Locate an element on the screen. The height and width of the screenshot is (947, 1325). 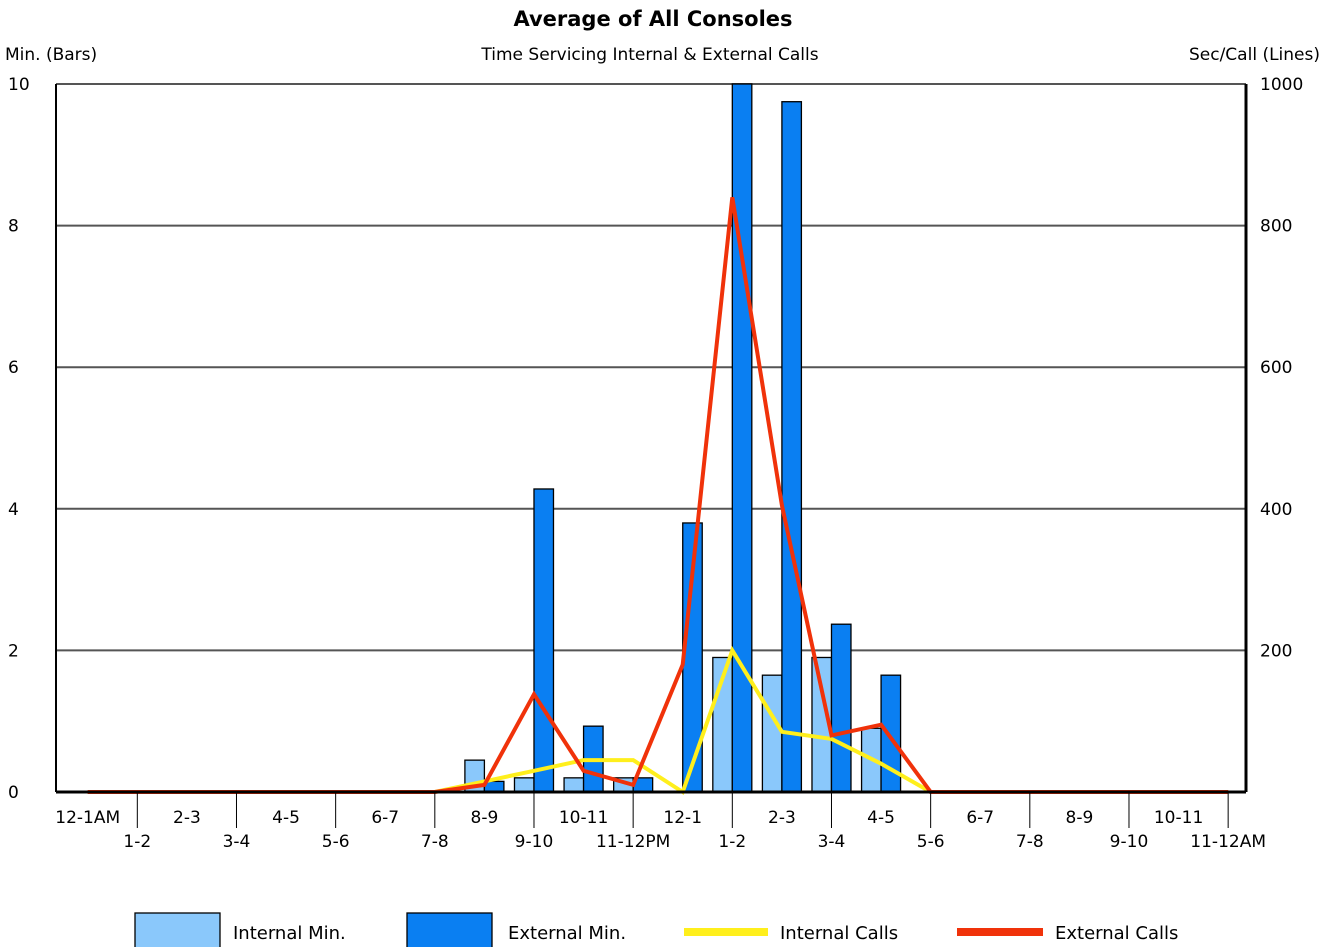
y-tick-label-left: 6 is located at coordinates (13, 368).